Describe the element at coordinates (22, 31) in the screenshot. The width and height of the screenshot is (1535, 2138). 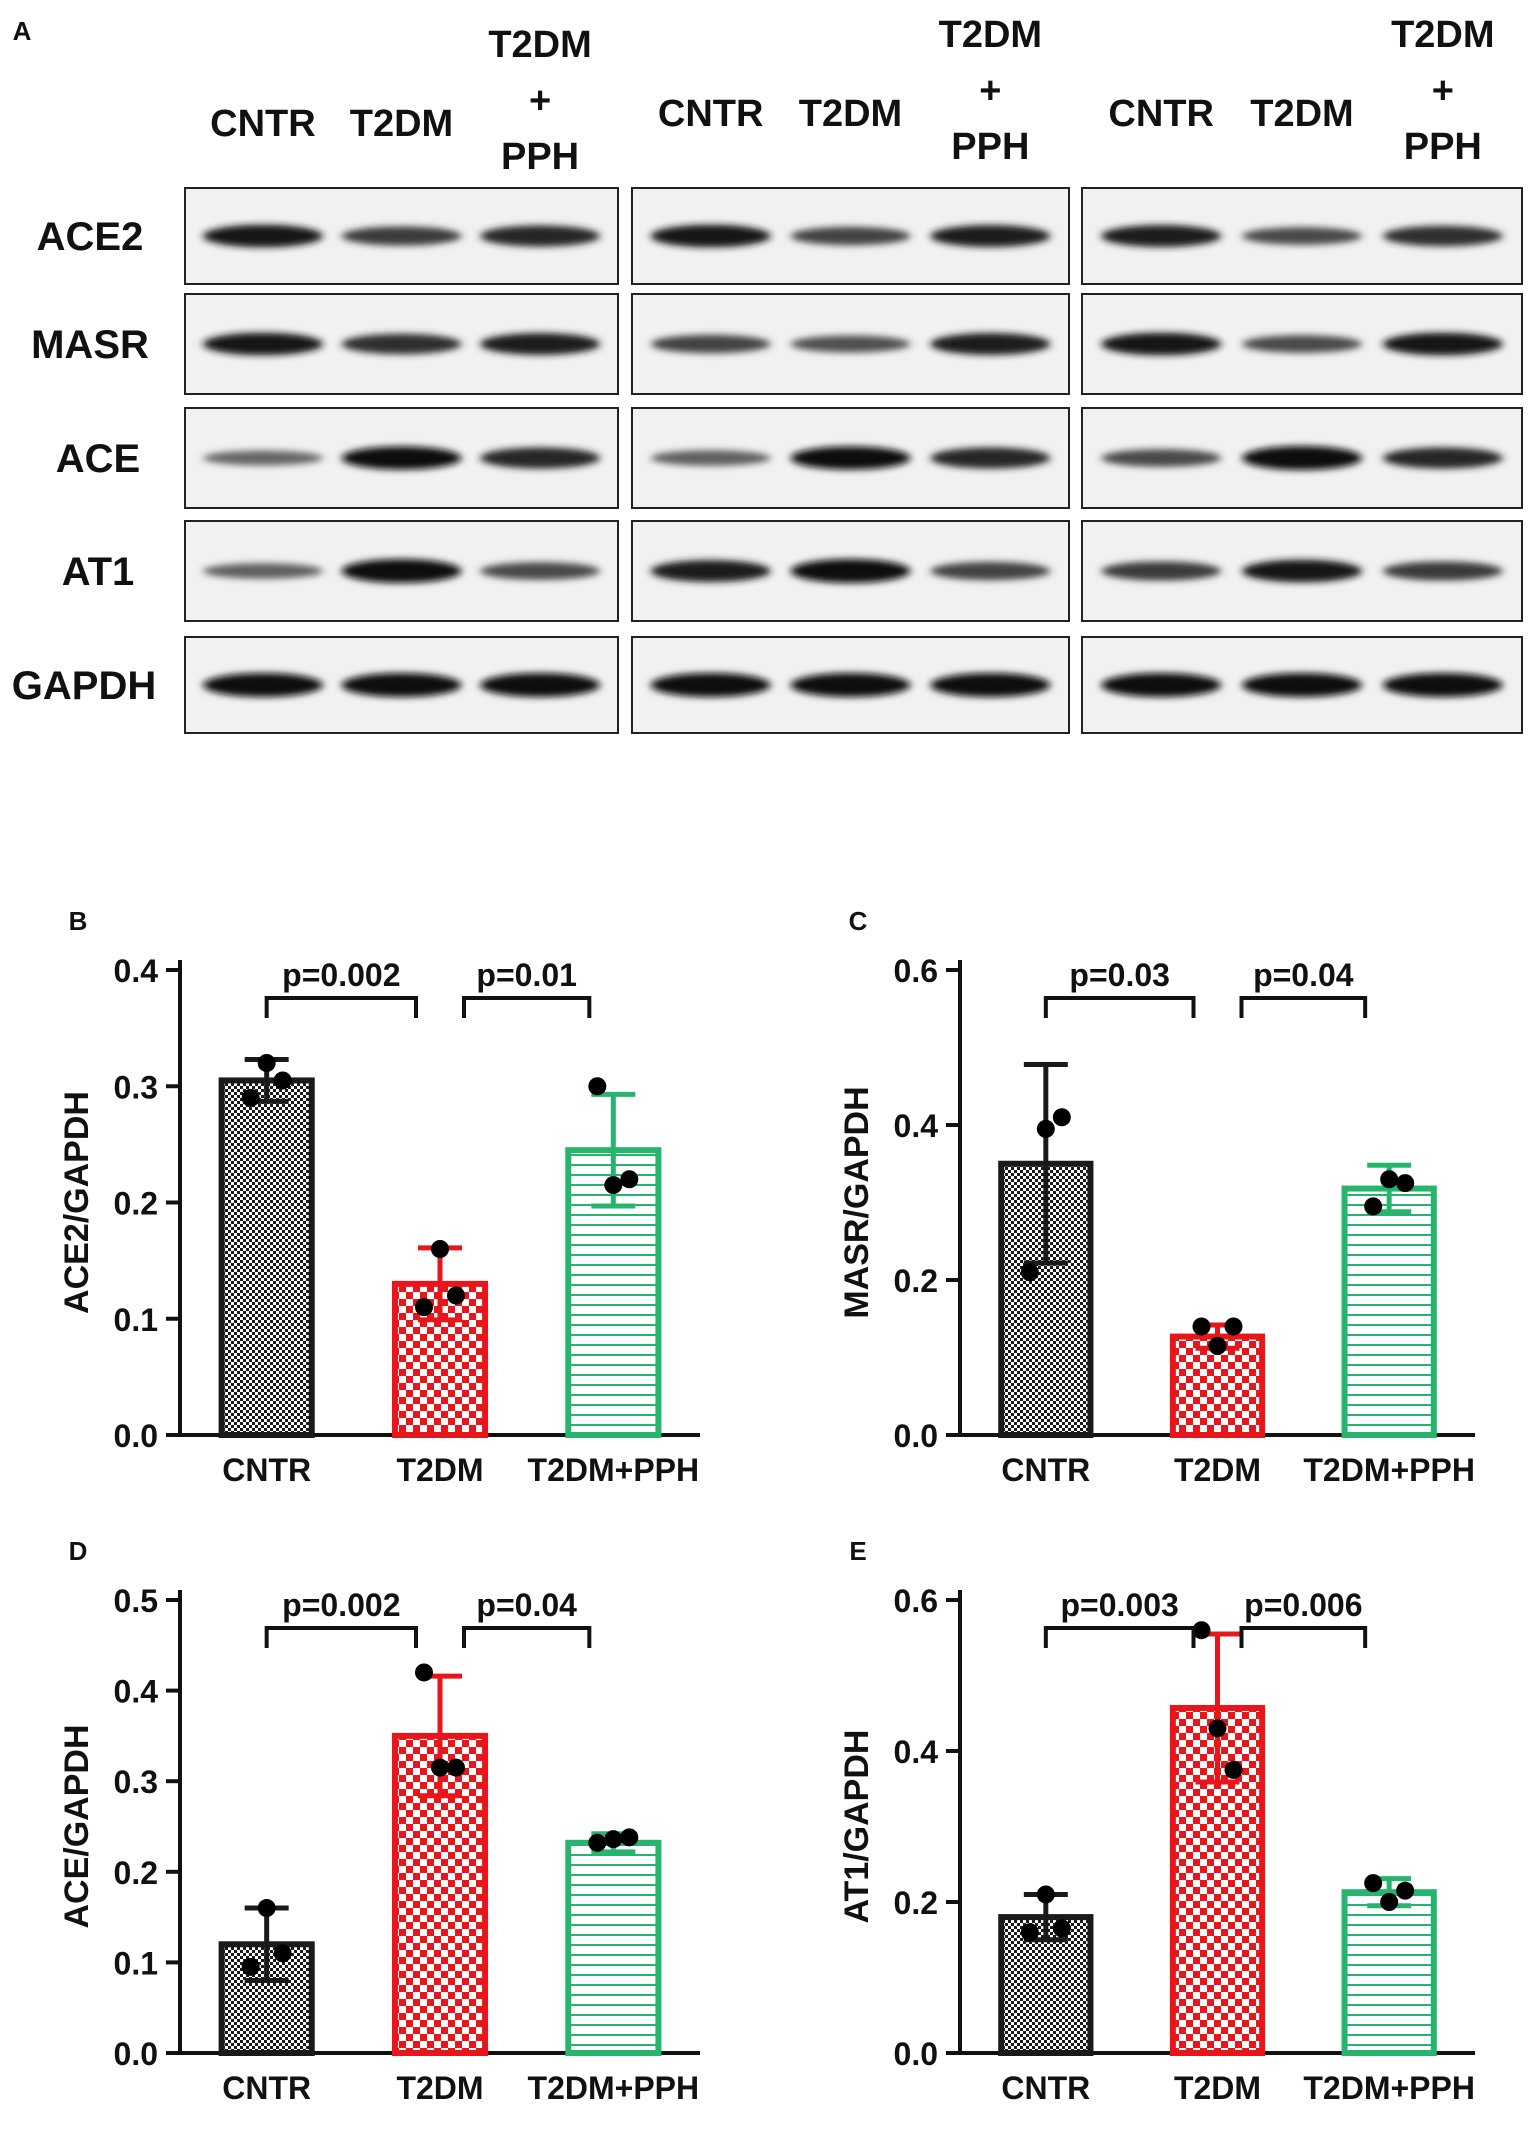
I see `panel-label-a: A` at that location.